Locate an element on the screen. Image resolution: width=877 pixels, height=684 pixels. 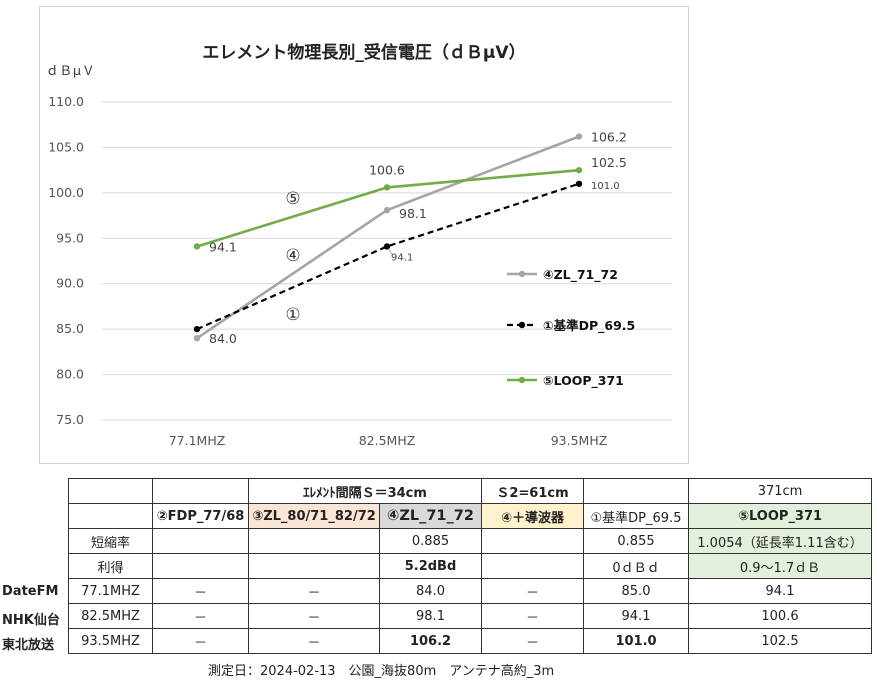
measurement-footer: 測定日：2024-02-13 公園_海抜80m アンテナ高約_3m is located at coordinates (381, 671).